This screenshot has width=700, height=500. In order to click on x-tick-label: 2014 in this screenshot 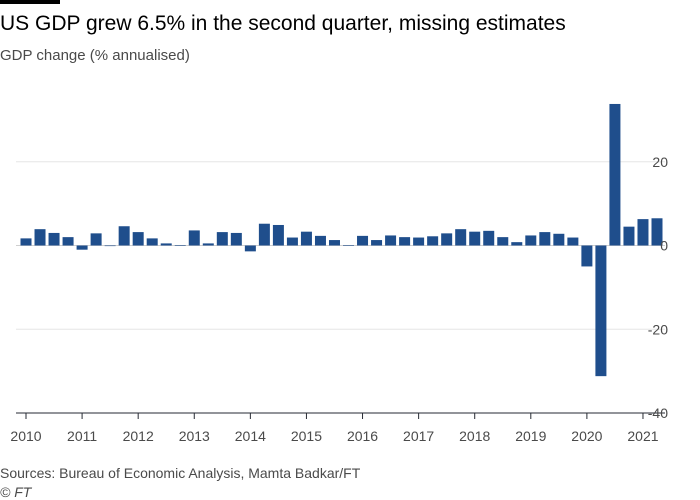, I will do `click(250, 436)`.